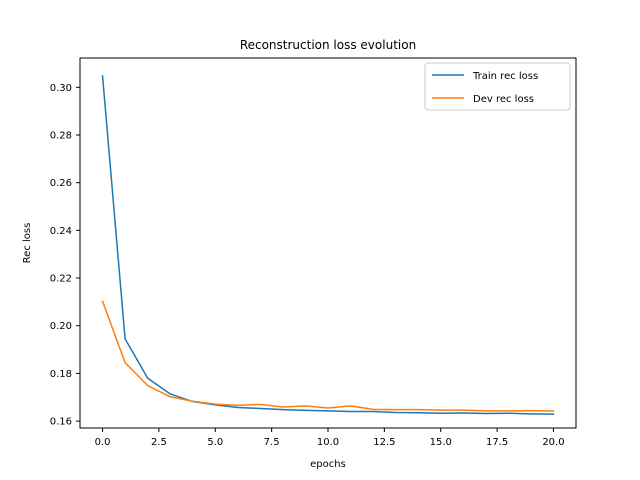 The image size is (640, 480). I want to click on x-axis-label: epochs, so click(328, 464).